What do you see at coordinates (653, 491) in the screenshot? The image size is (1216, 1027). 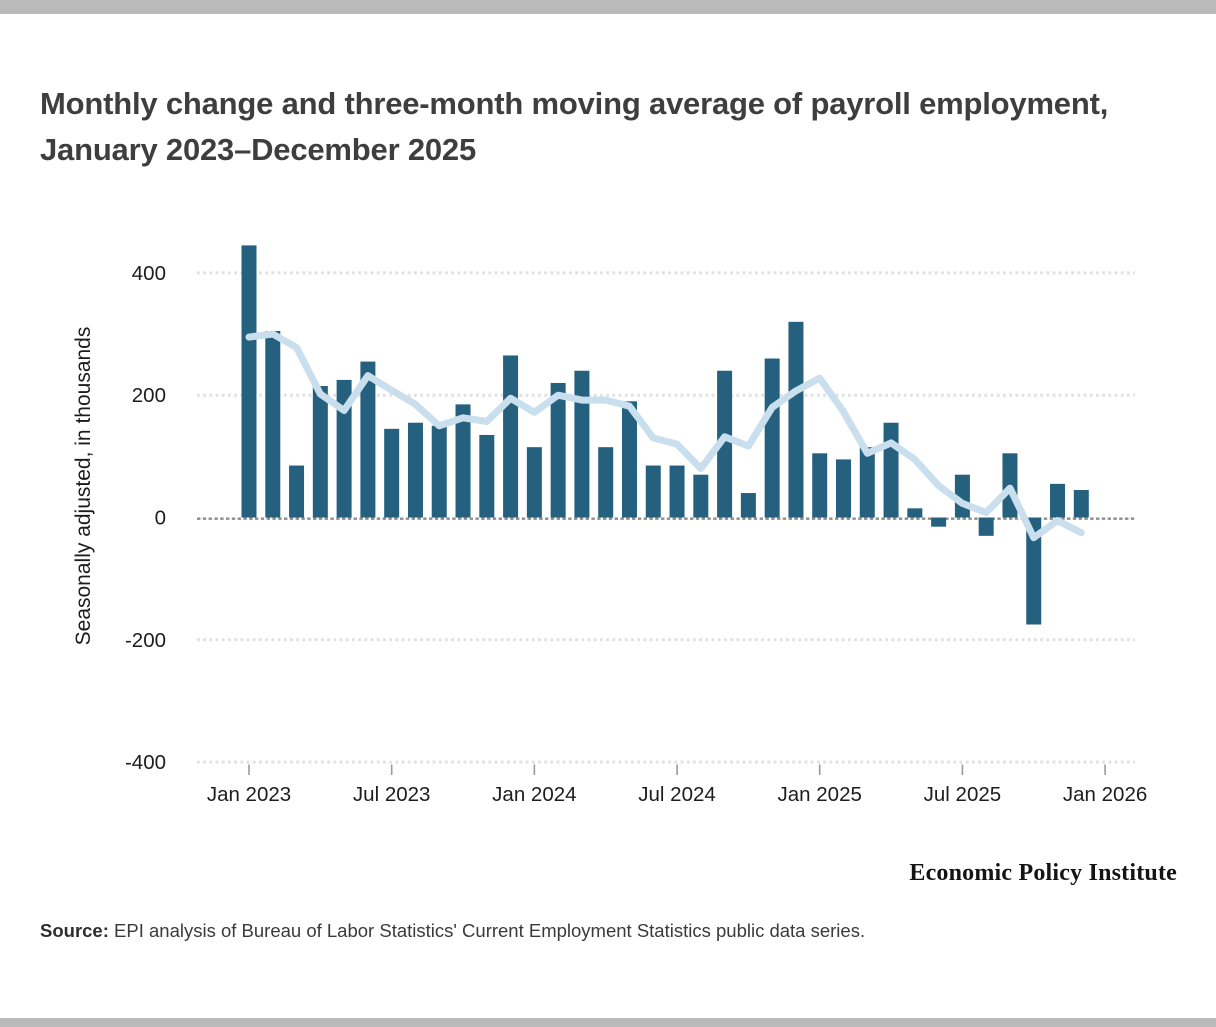 I see `bar-jun-2024` at bounding box center [653, 491].